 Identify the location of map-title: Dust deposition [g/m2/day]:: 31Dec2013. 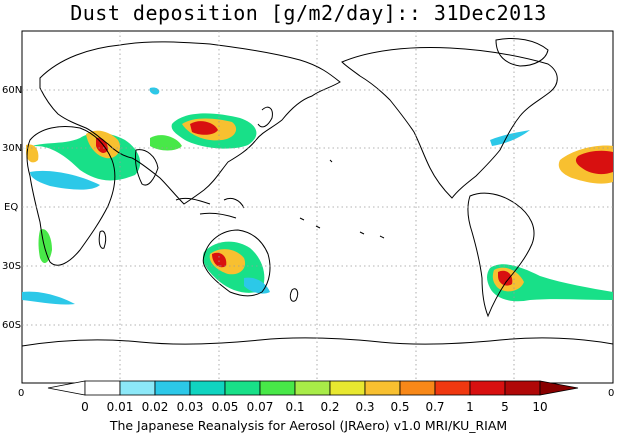
(308, 13).